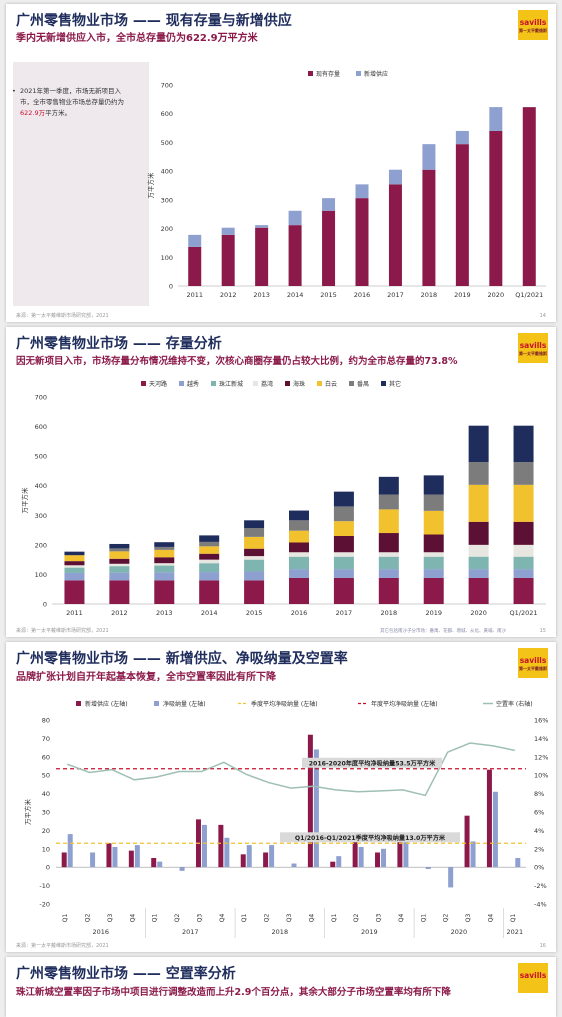  What do you see at coordinates (100, 932) in the screenshot?
I see `year-label: 2016` at bounding box center [100, 932].